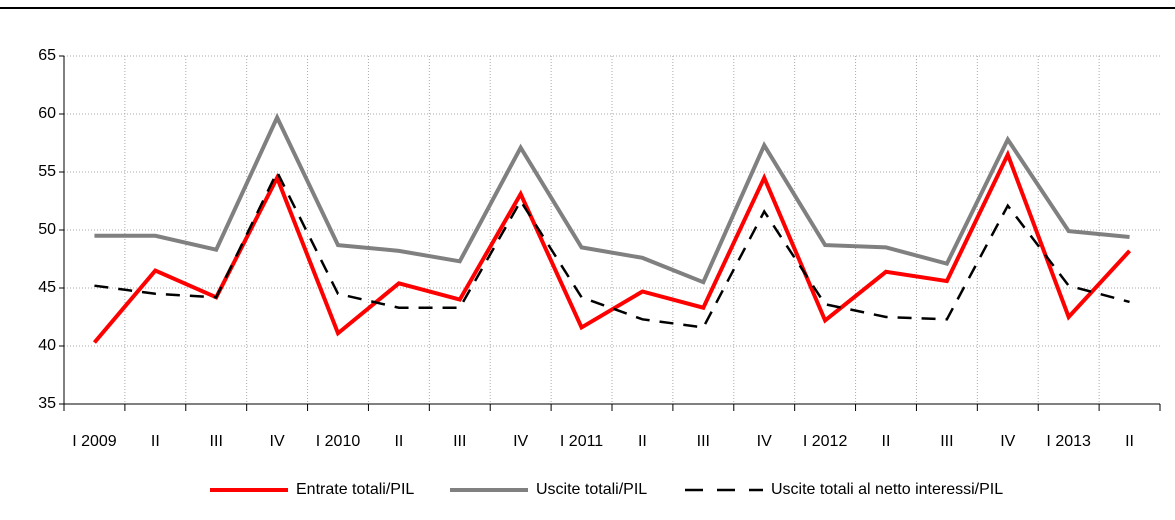 The image size is (1175, 520). I want to click on x-tick-label: I 2013, so click(1068, 441).